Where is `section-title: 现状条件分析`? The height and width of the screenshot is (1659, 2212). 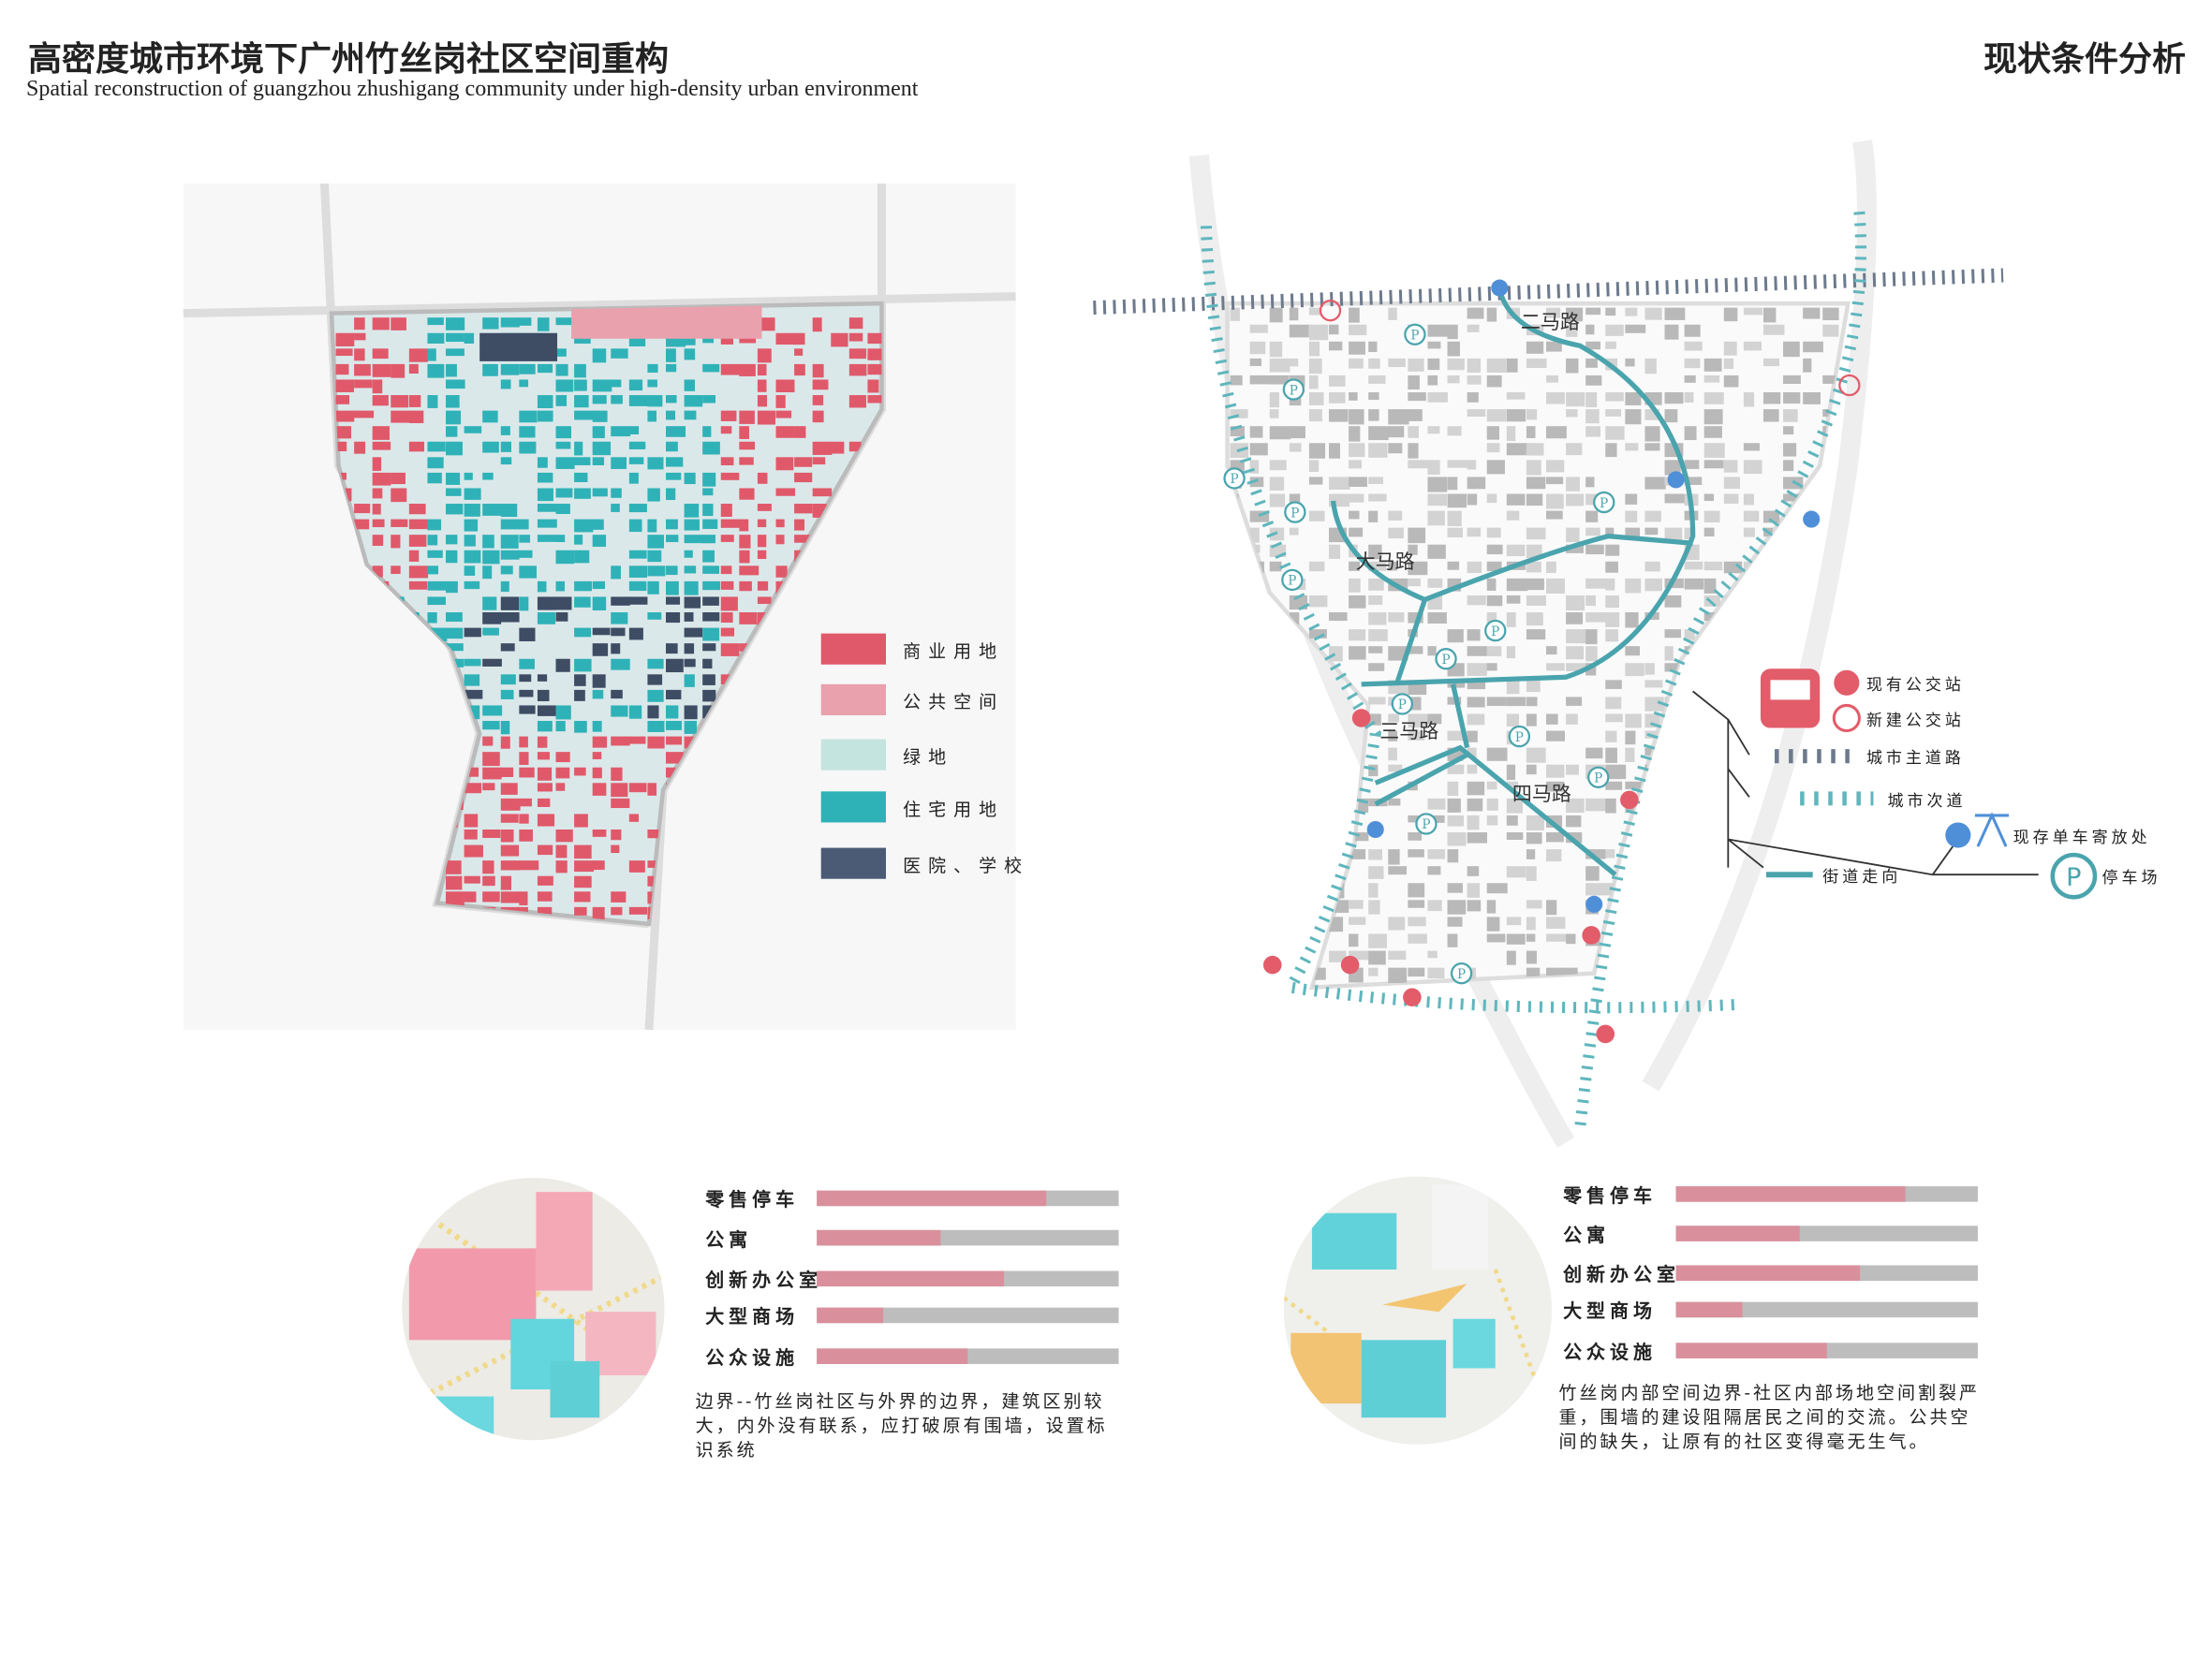
section-title: 现状条件分析 is located at coordinates (2084, 59).